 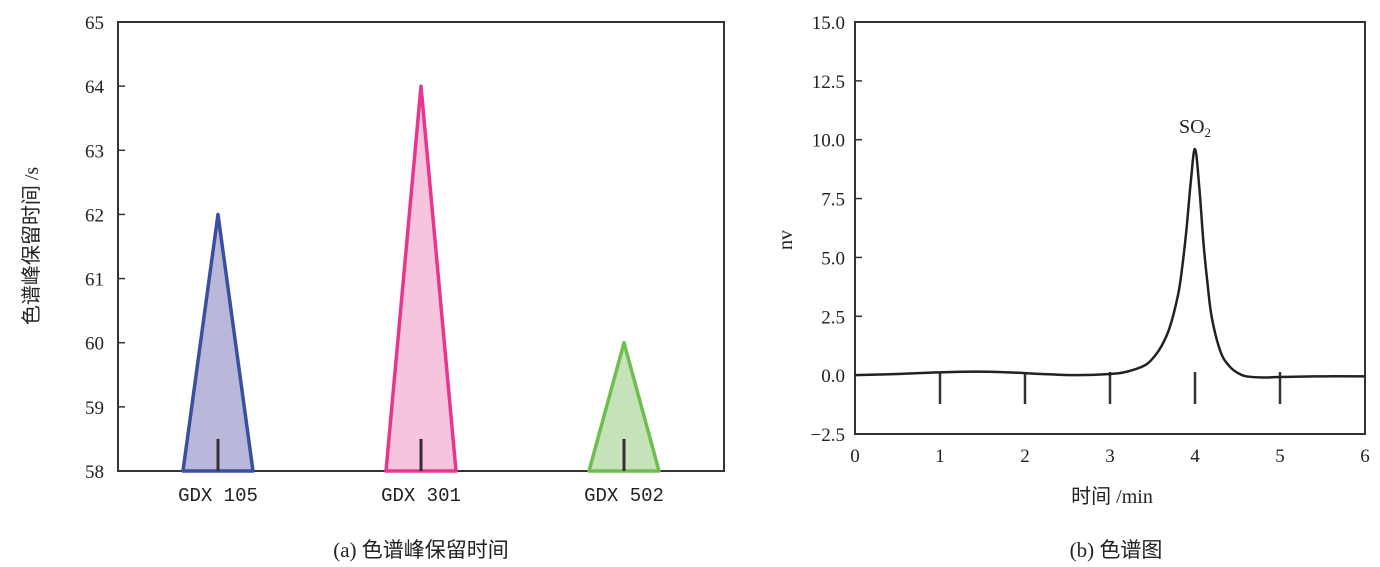 What do you see at coordinates (833, 200) in the screenshot?
I see `chart-b-y-tick-label: 7.5` at bounding box center [833, 200].